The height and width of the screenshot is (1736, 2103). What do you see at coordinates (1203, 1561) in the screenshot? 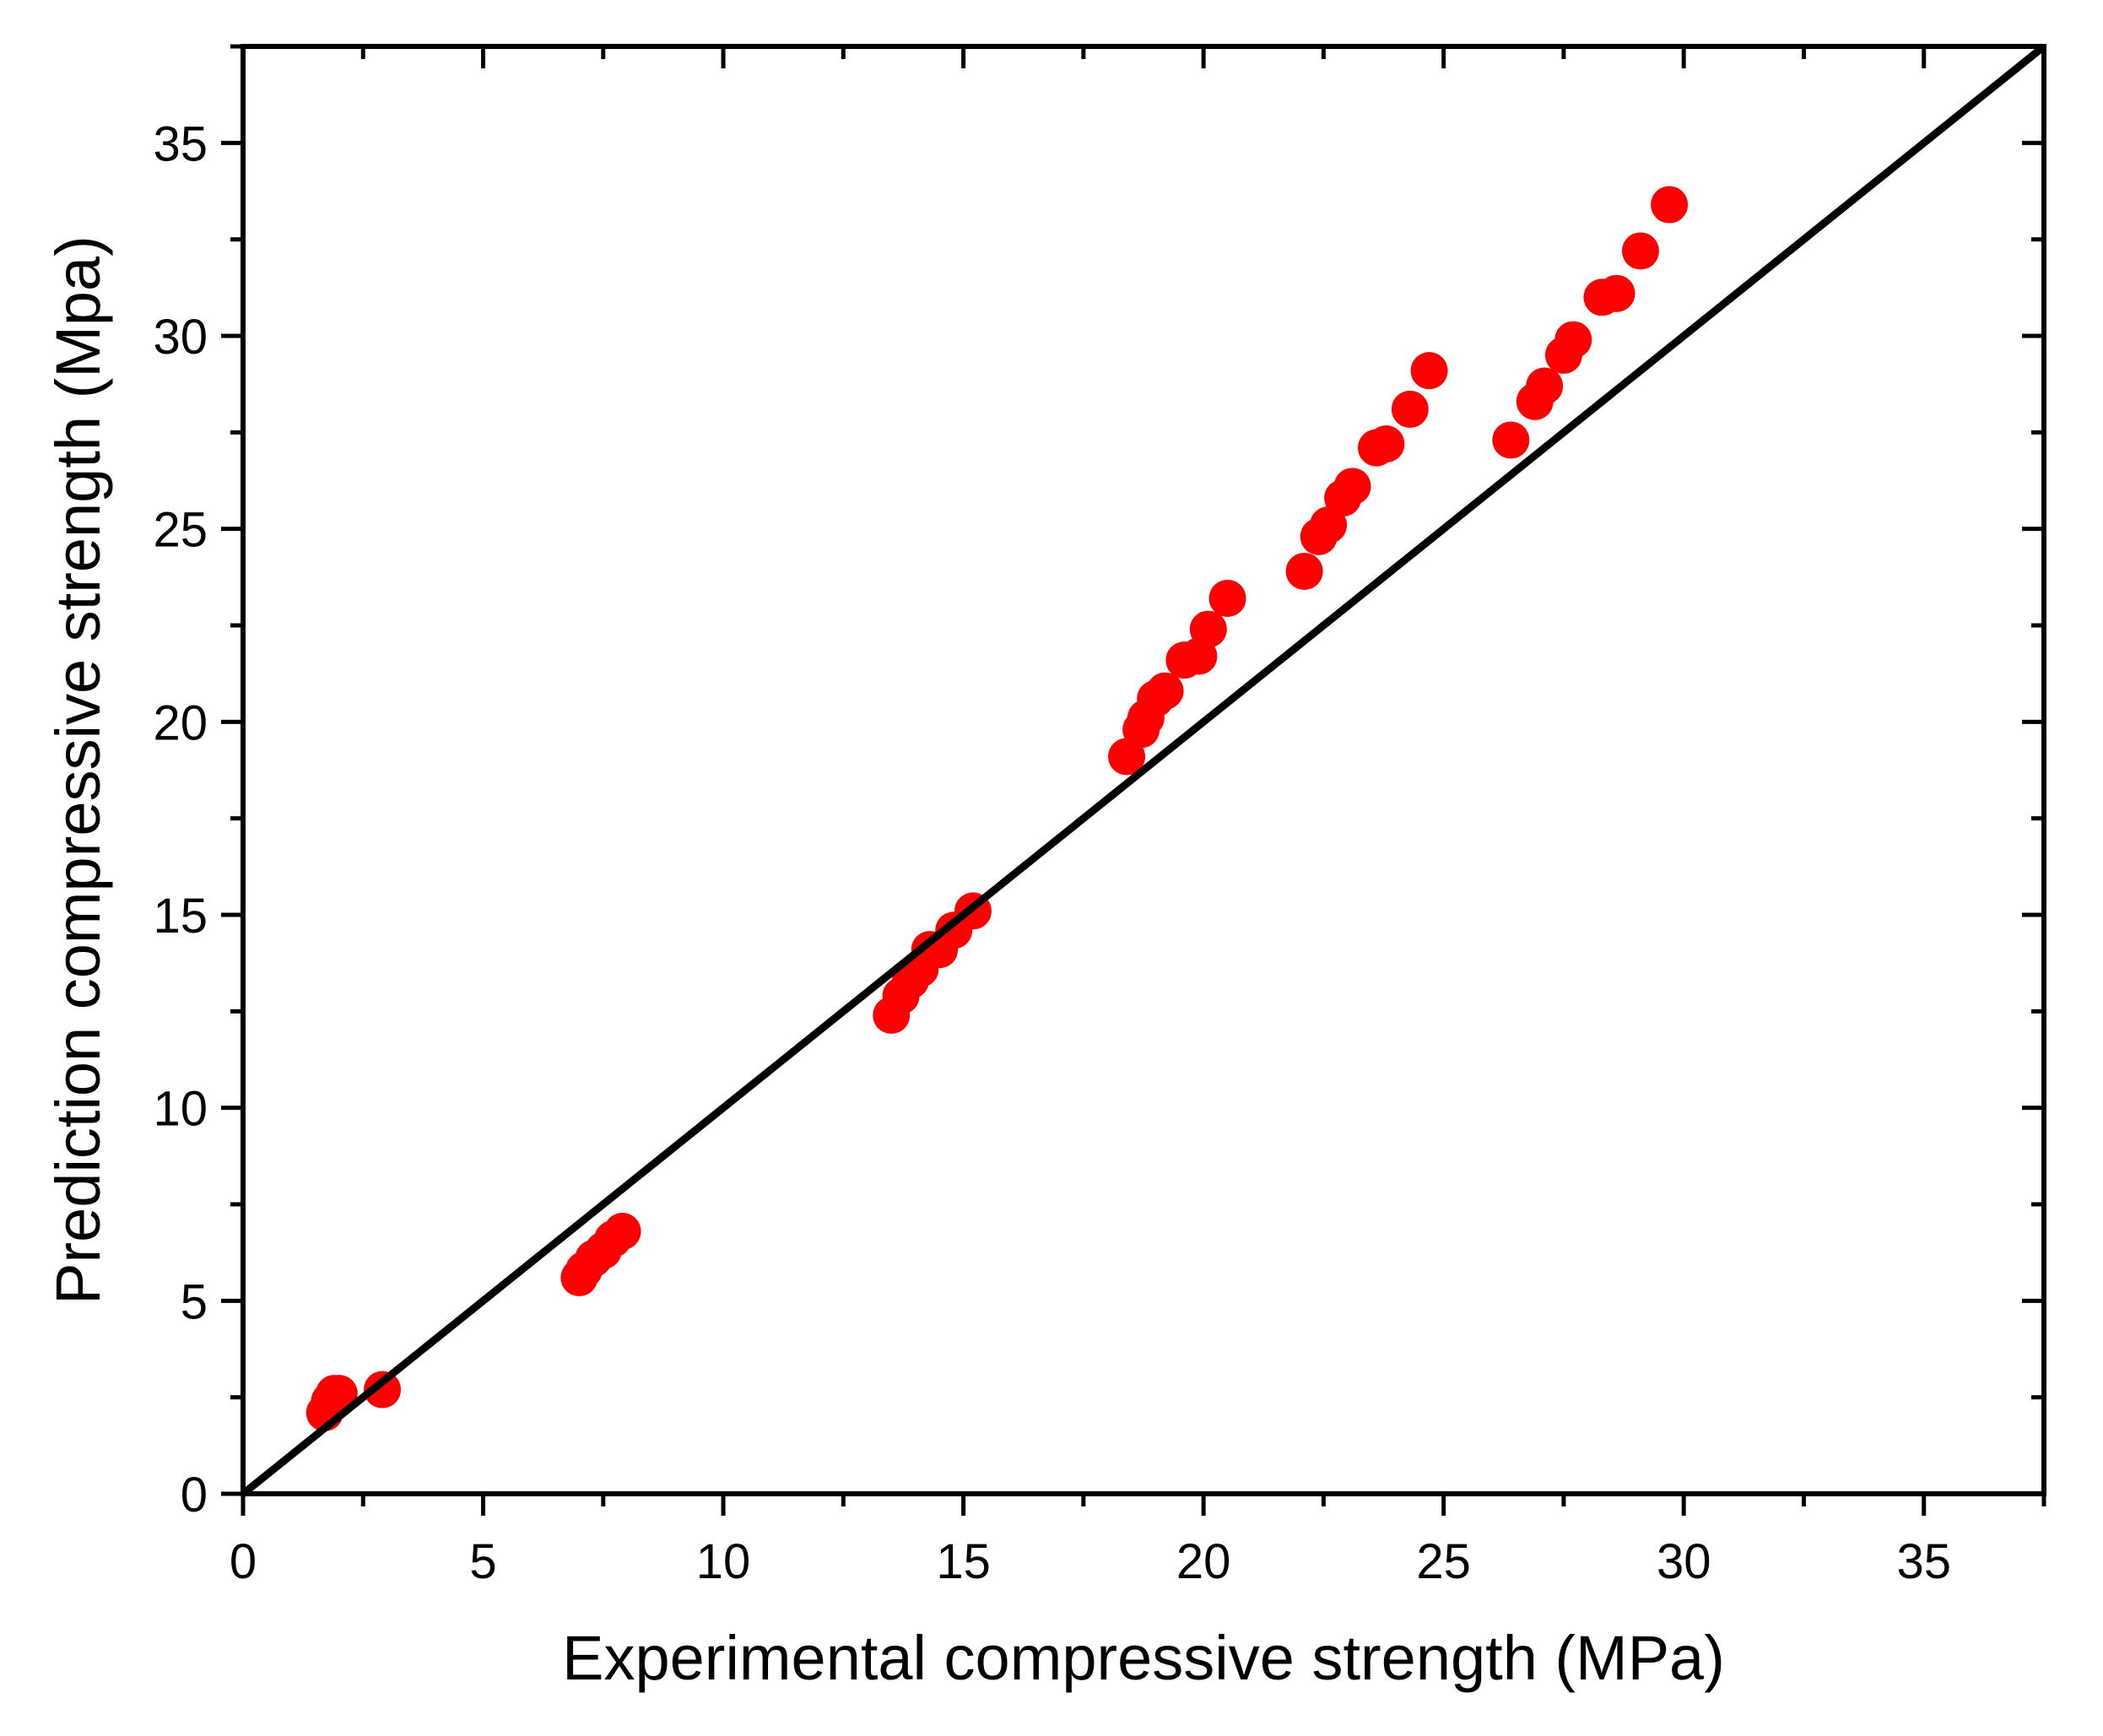
I see `x-tick-label: 20` at bounding box center [1203, 1561].